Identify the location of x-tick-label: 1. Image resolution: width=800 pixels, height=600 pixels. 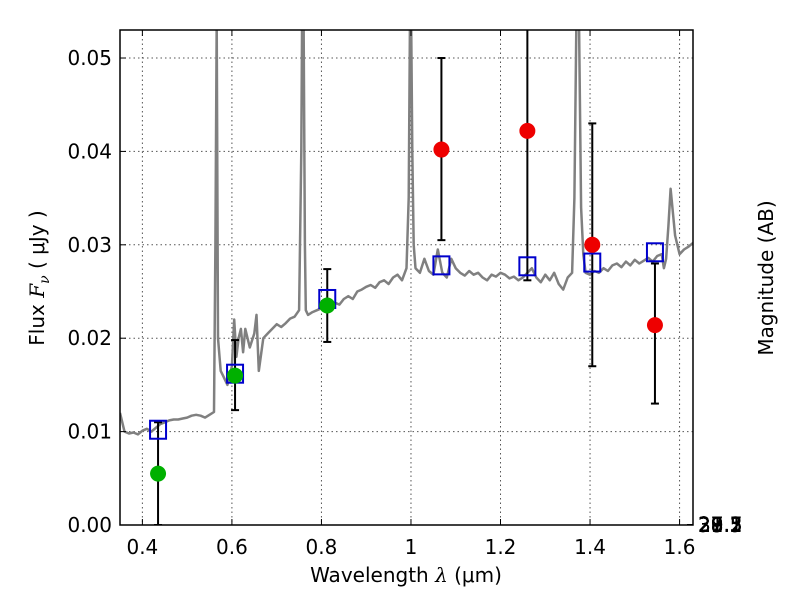
(411, 547).